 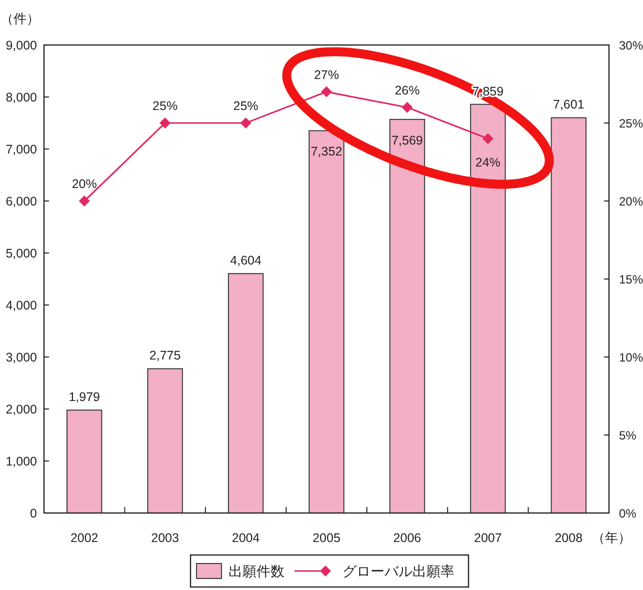 What do you see at coordinates (631, 201) in the screenshot?
I see `y2-tick-label: 20%` at bounding box center [631, 201].